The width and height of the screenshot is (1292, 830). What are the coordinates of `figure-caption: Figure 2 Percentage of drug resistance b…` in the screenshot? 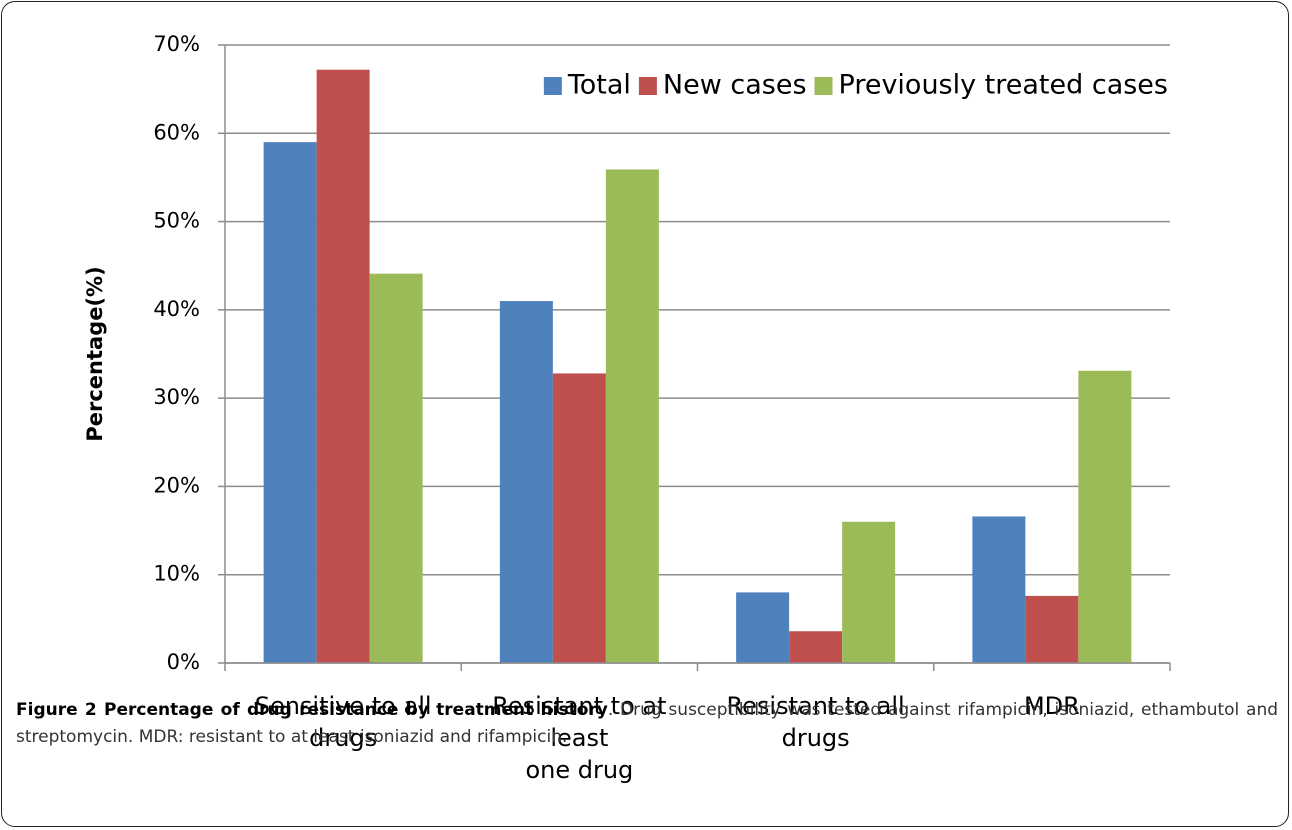 It's located at (647, 724).